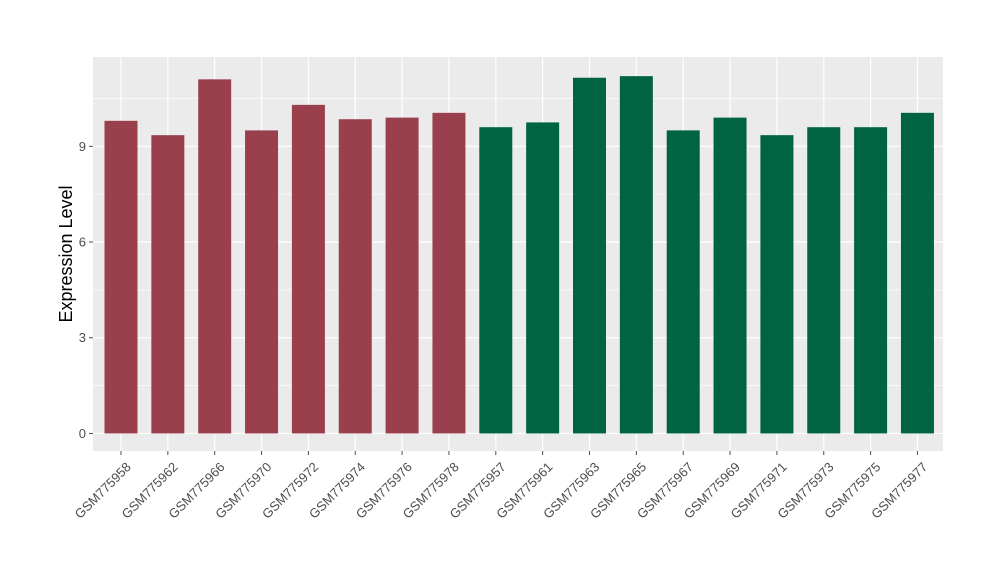  I want to click on y-tick-label: 9, so click(82, 146).